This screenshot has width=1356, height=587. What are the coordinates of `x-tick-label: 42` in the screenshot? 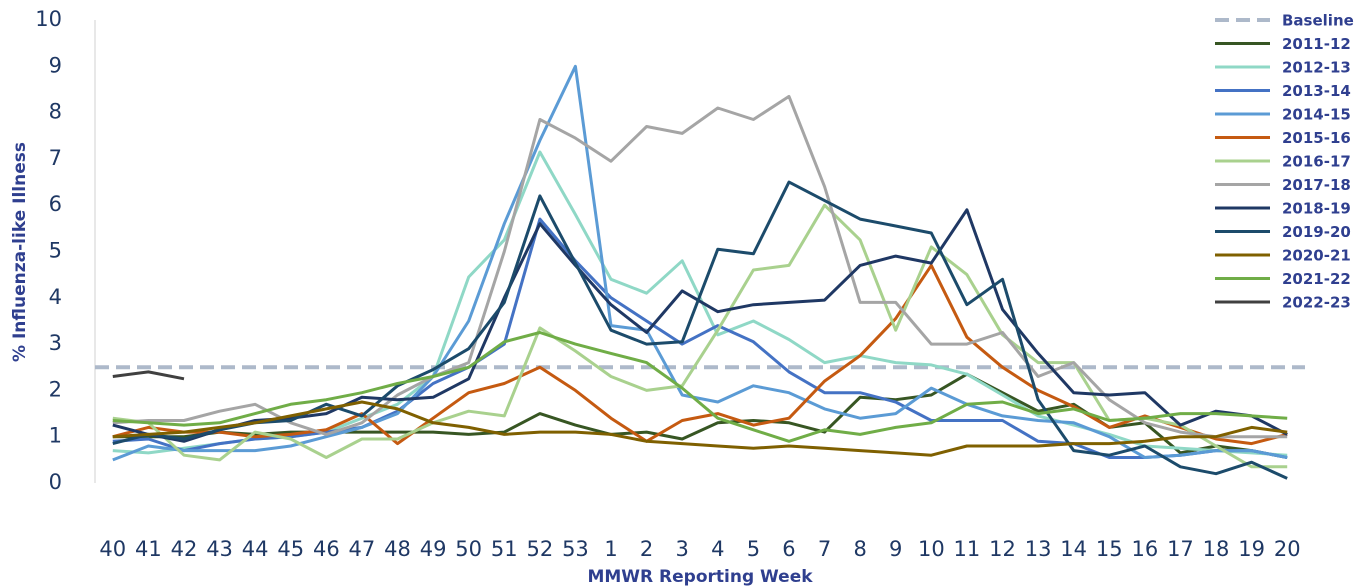 It's located at (184, 549).